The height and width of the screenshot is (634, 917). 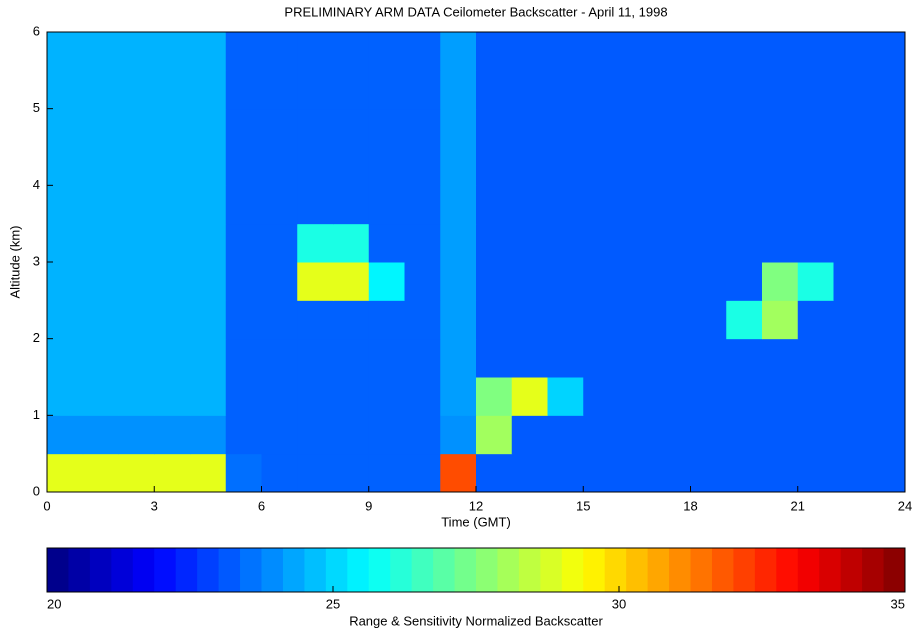 What do you see at coordinates (154, 505) in the screenshot?
I see `x-tick-label: 3` at bounding box center [154, 505].